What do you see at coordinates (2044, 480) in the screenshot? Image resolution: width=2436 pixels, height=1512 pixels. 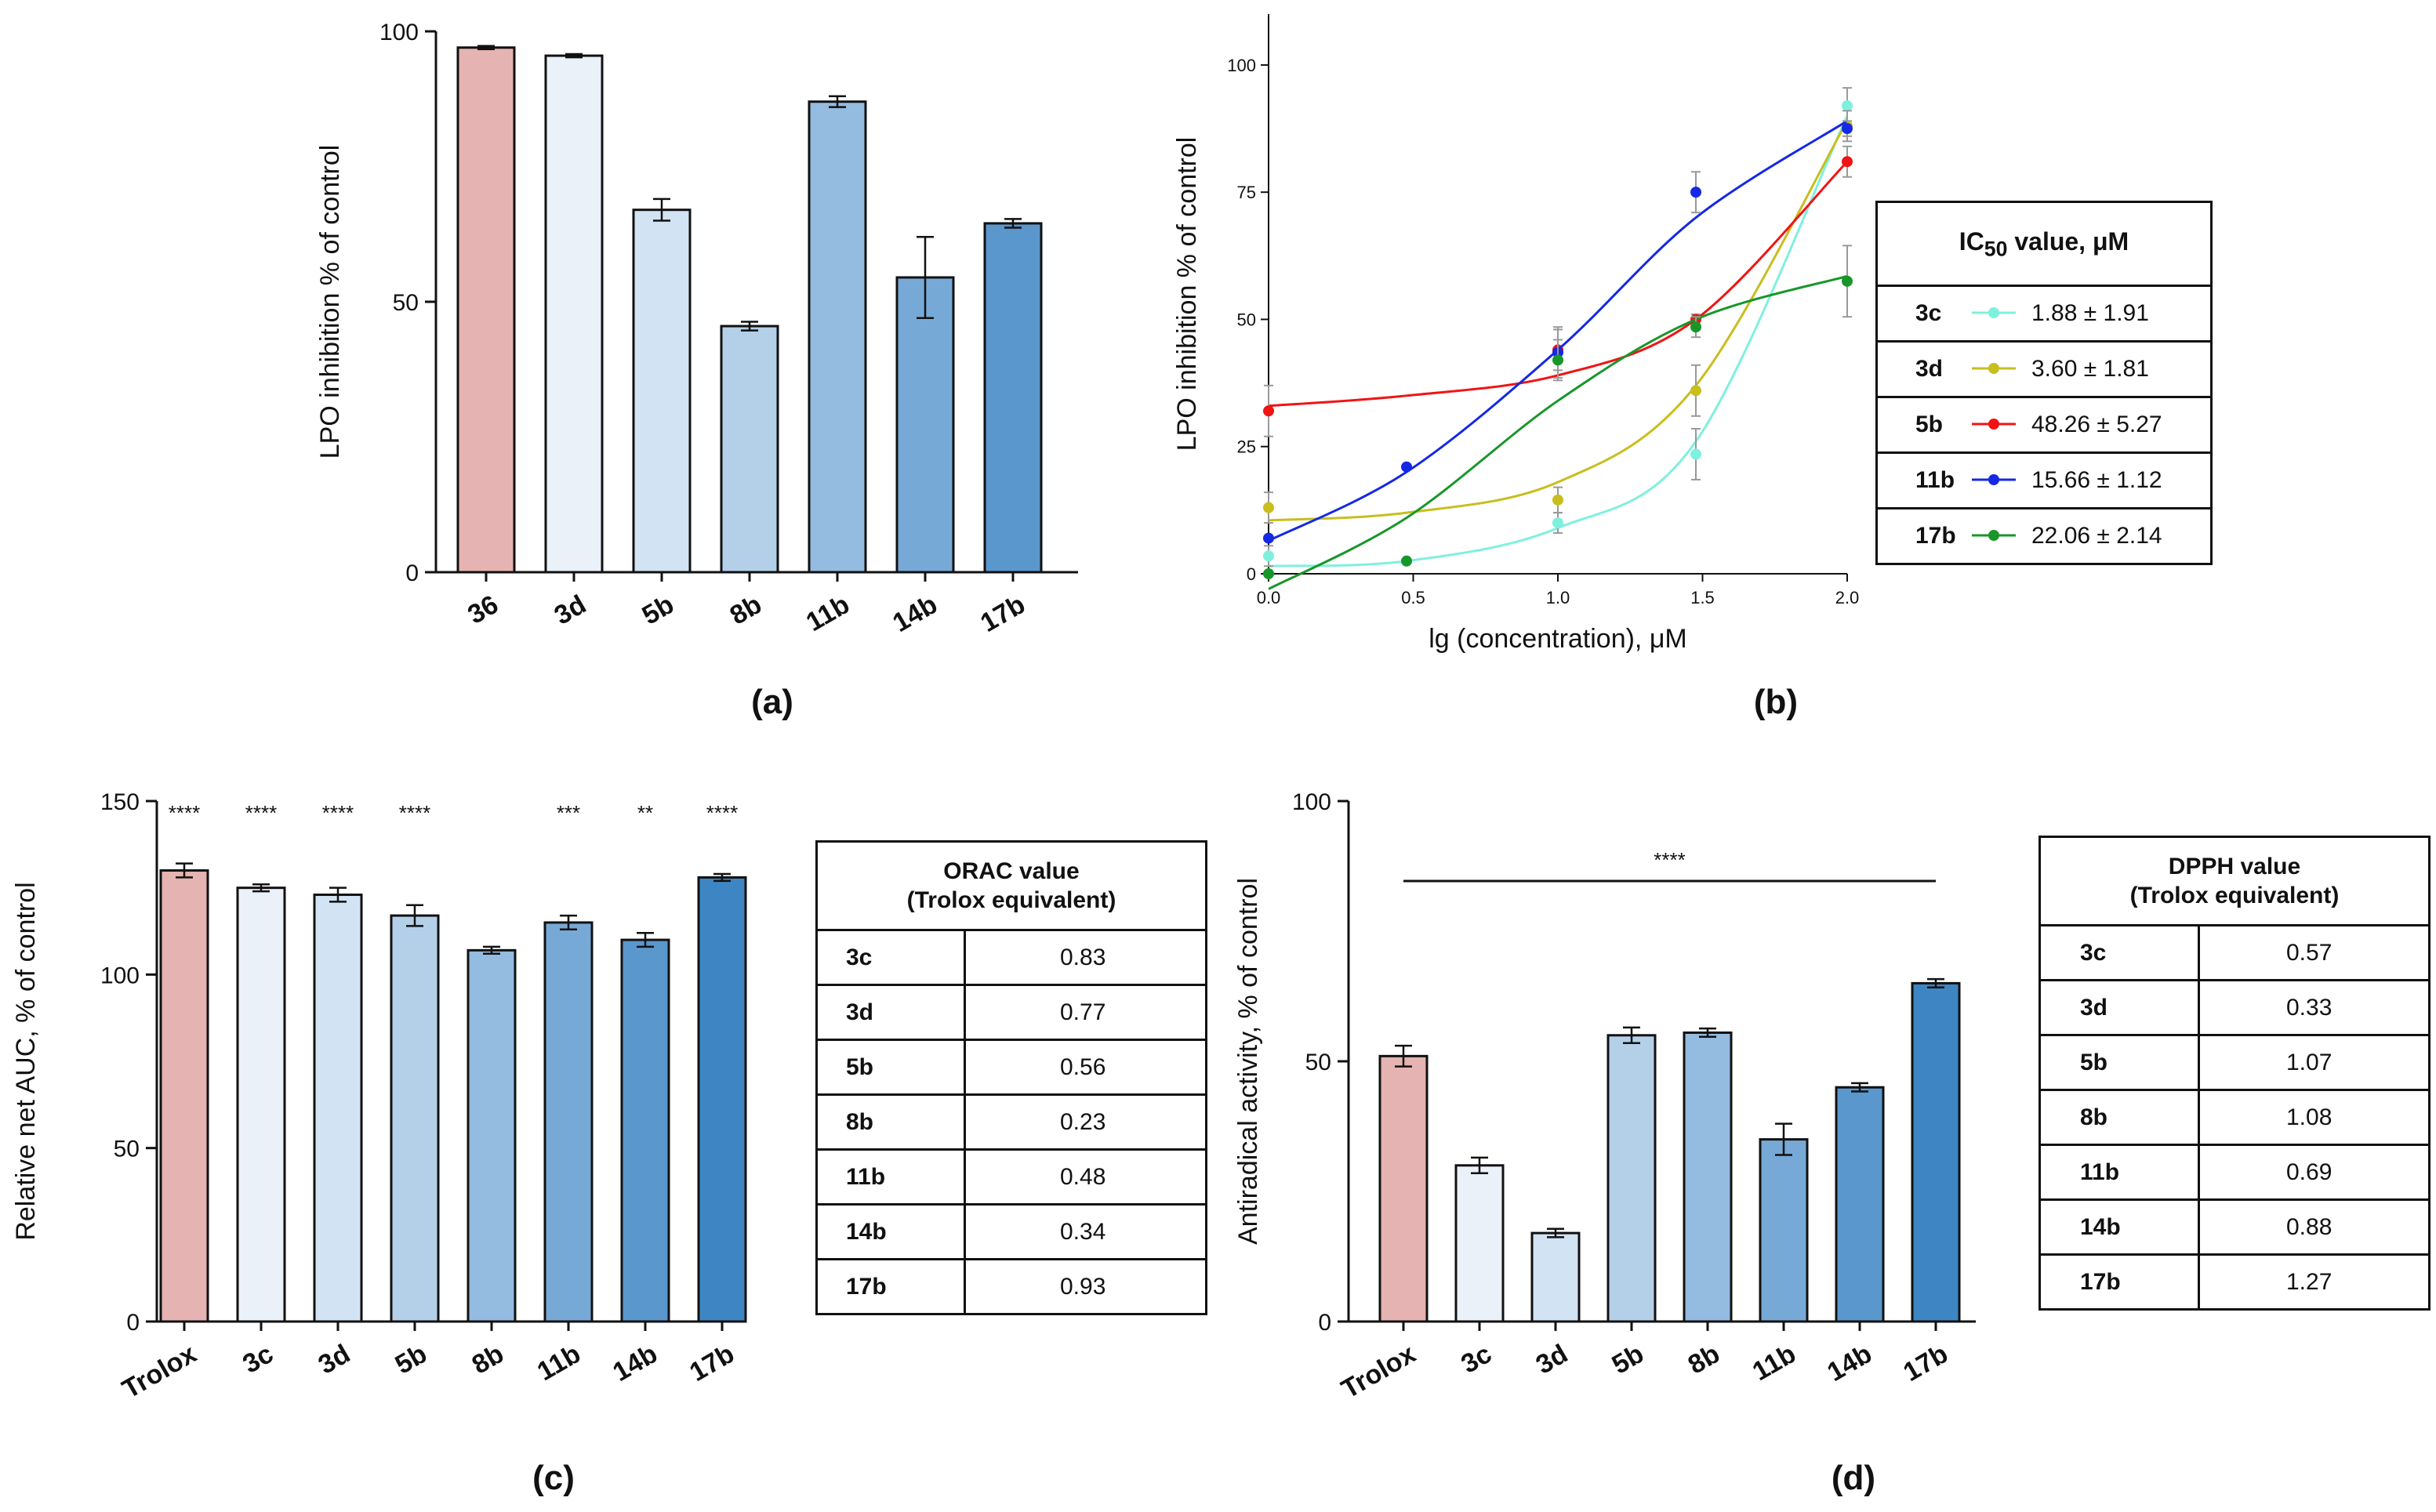 I see `table-row: 11b 15.66 ± 1.12` at bounding box center [2044, 480].